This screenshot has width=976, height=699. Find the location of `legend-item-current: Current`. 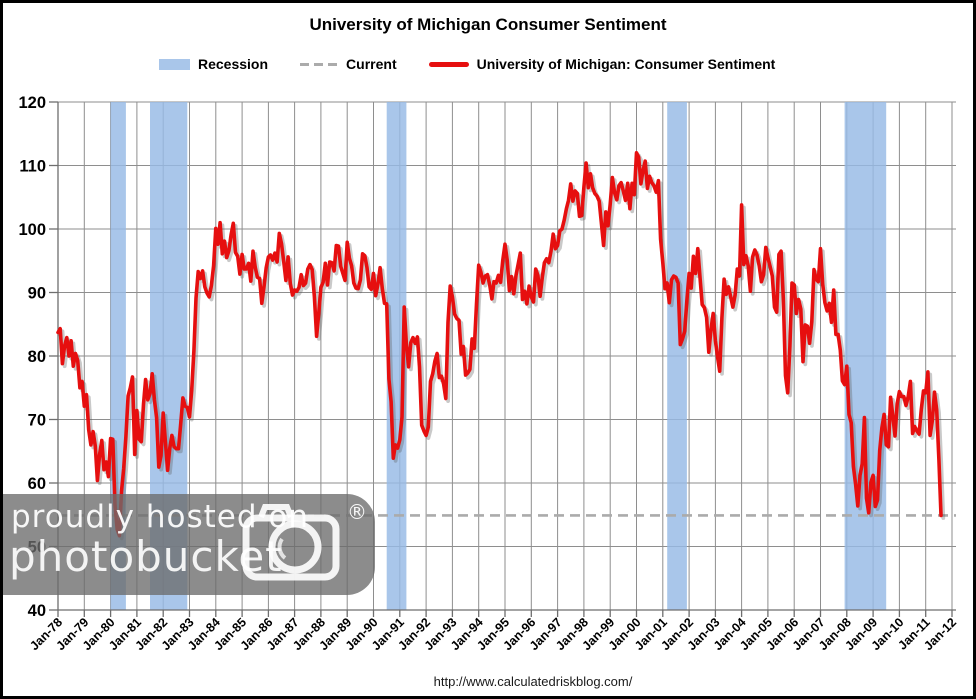

legend-item-current: Current is located at coordinates (348, 64).